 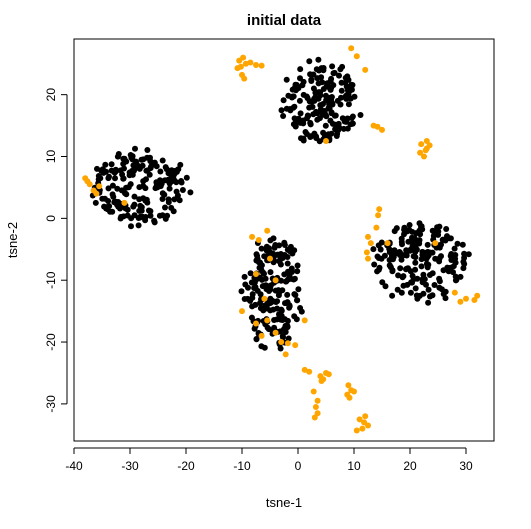 What do you see at coordinates (284, 20) in the screenshot?
I see `chart-title: initial data` at bounding box center [284, 20].